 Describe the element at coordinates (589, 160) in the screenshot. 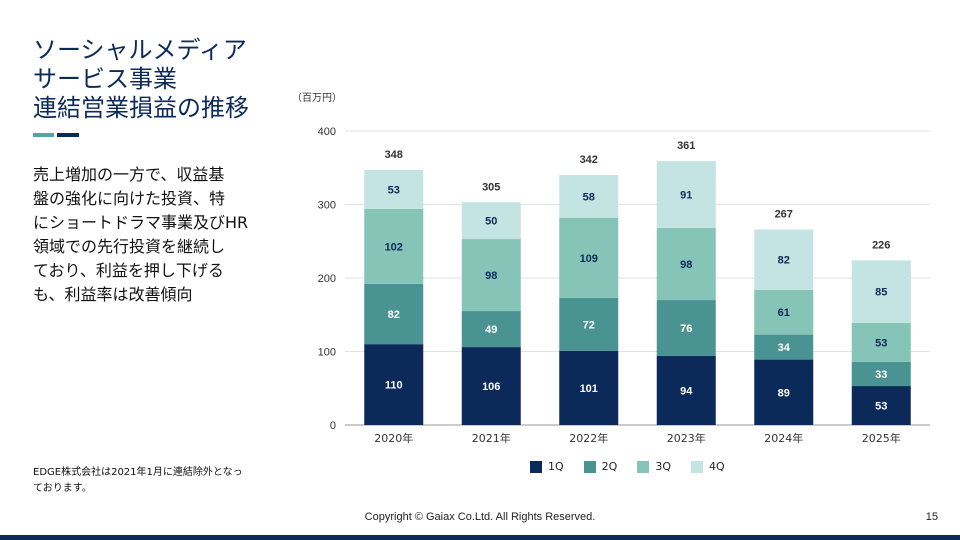

I see `total-label-2: 342` at that location.